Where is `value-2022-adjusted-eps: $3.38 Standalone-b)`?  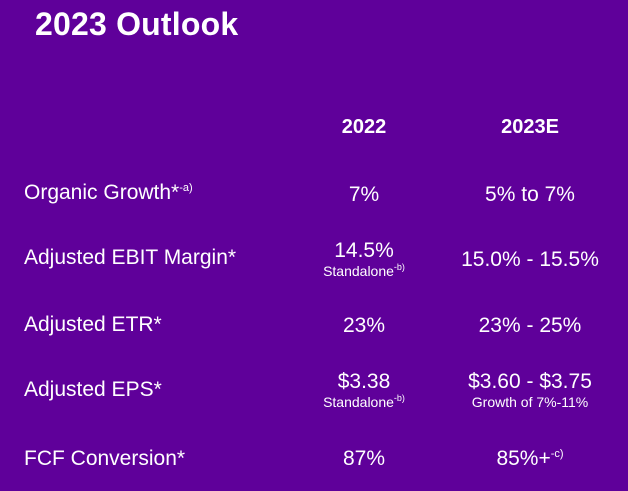
value-2022-adjusted-eps: $3.38 Standalone-b) is located at coordinates (364, 391).